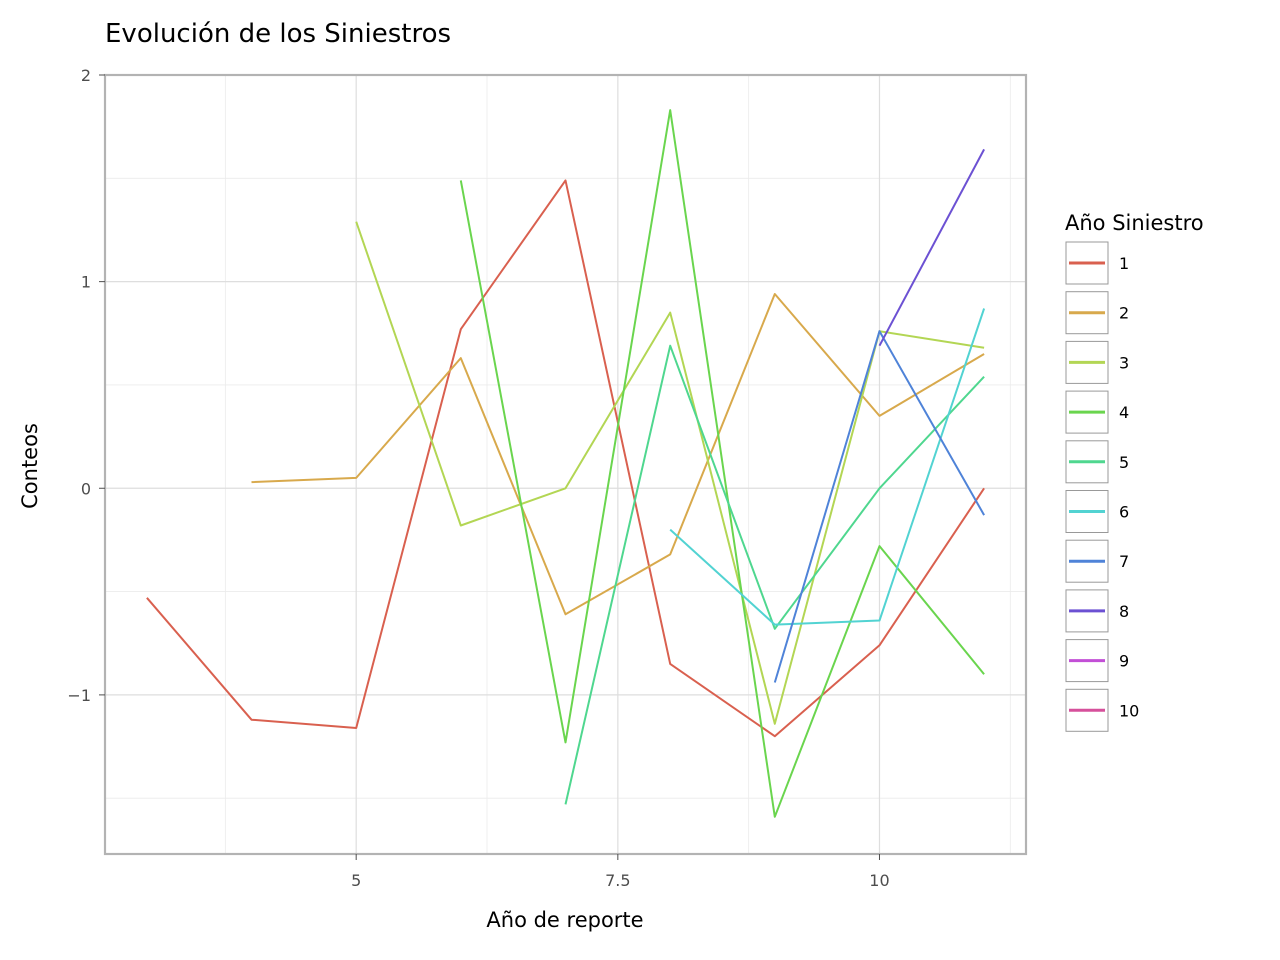 The width and height of the screenshot is (1280, 960). What do you see at coordinates (278, 34) in the screenshot?
I see `chart-title: Evolución de los Siniestros` at bounding box center [278, 34].